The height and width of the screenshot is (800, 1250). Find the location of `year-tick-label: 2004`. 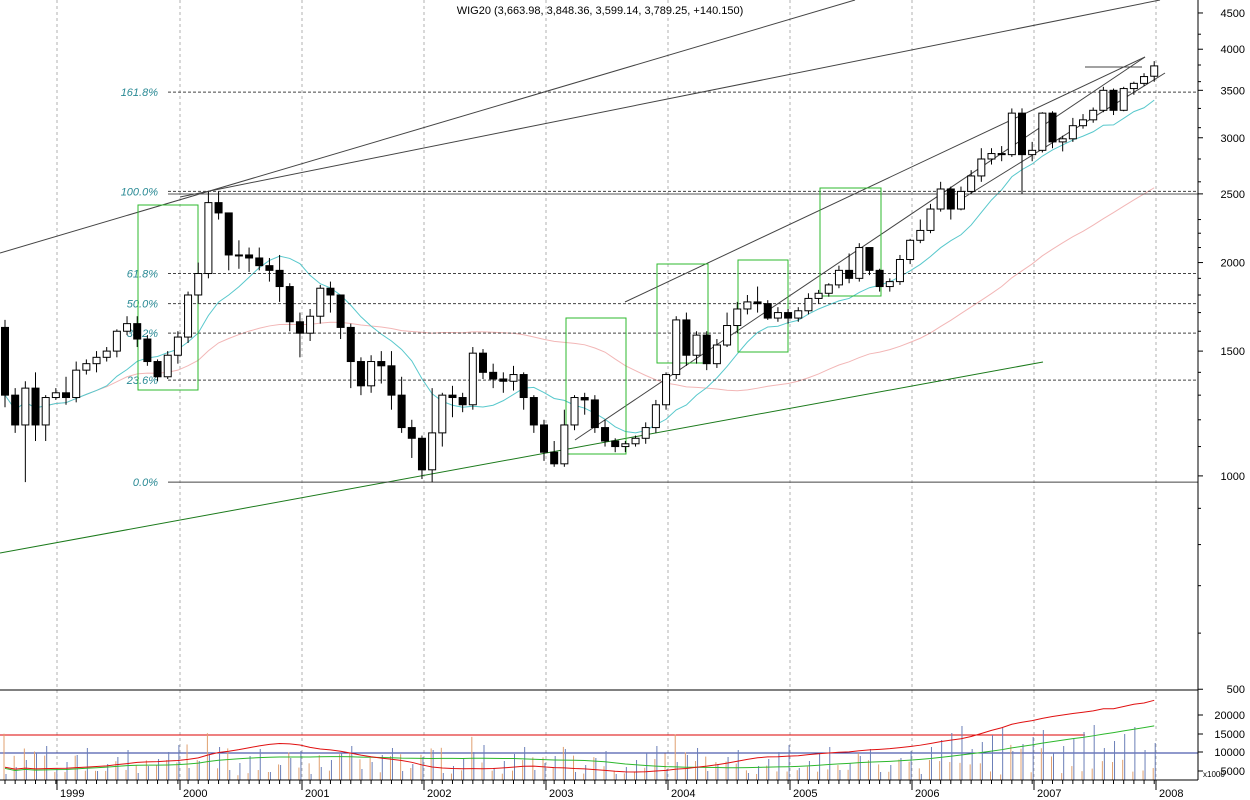

year-tick-label: 2004 is located at coordinates (683, 794).